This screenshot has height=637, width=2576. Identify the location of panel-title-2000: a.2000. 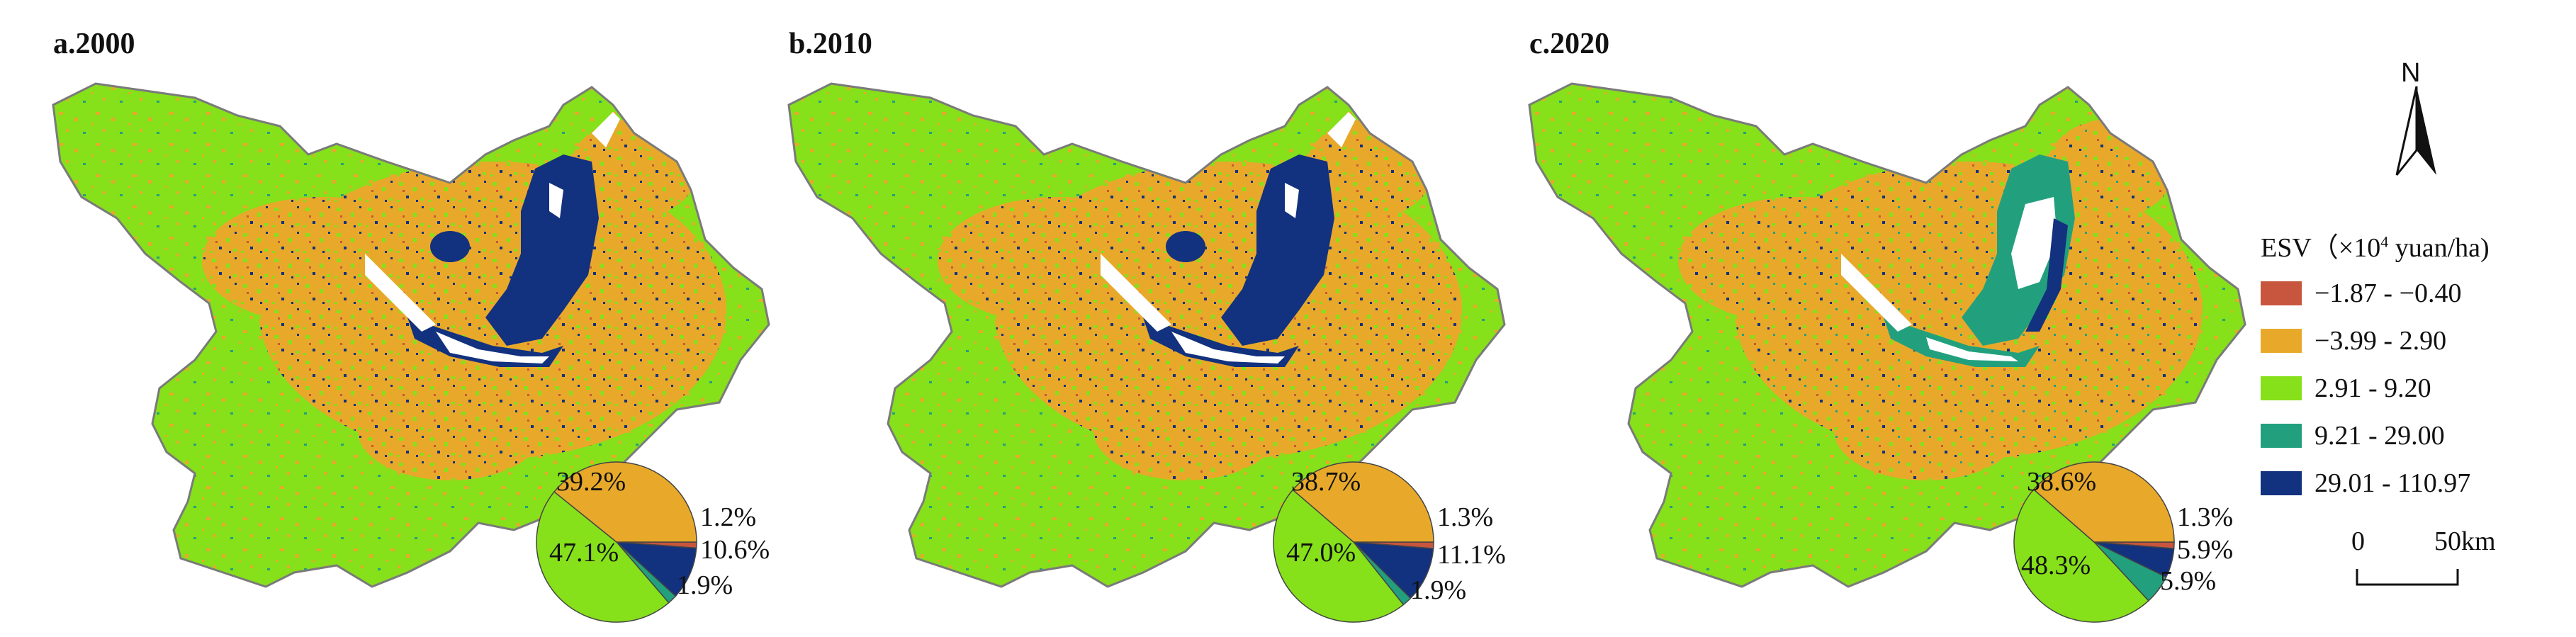
(94, 44).